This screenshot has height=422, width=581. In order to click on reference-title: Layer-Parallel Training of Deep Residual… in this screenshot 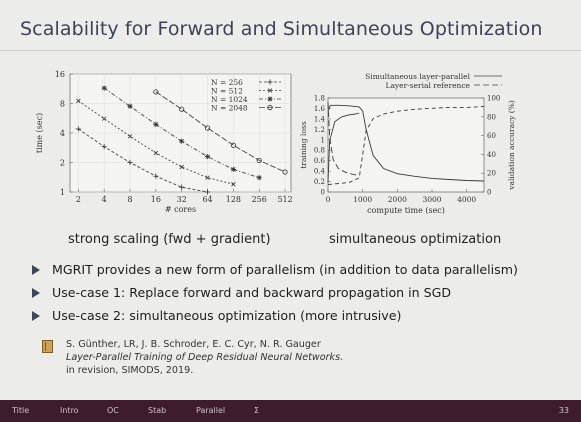, I will do `click(205, 357)`.